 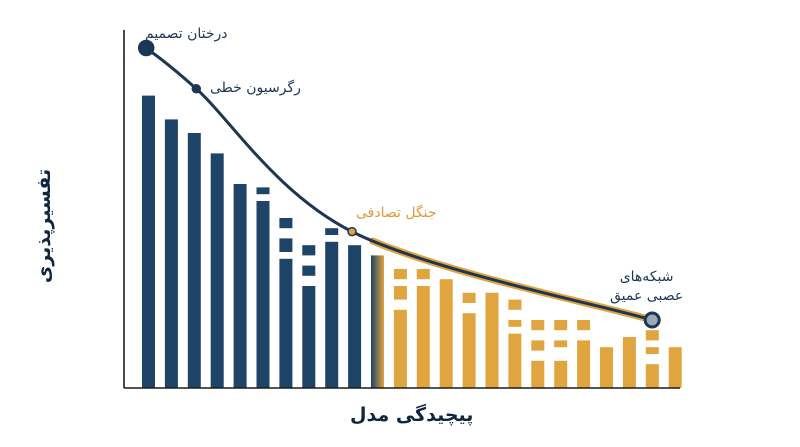 What do you see at coordinates (646, 277) in the screenshot?
I see `annotation-dnn-line1: شبکه‌های` at bounding box center [646, 277].